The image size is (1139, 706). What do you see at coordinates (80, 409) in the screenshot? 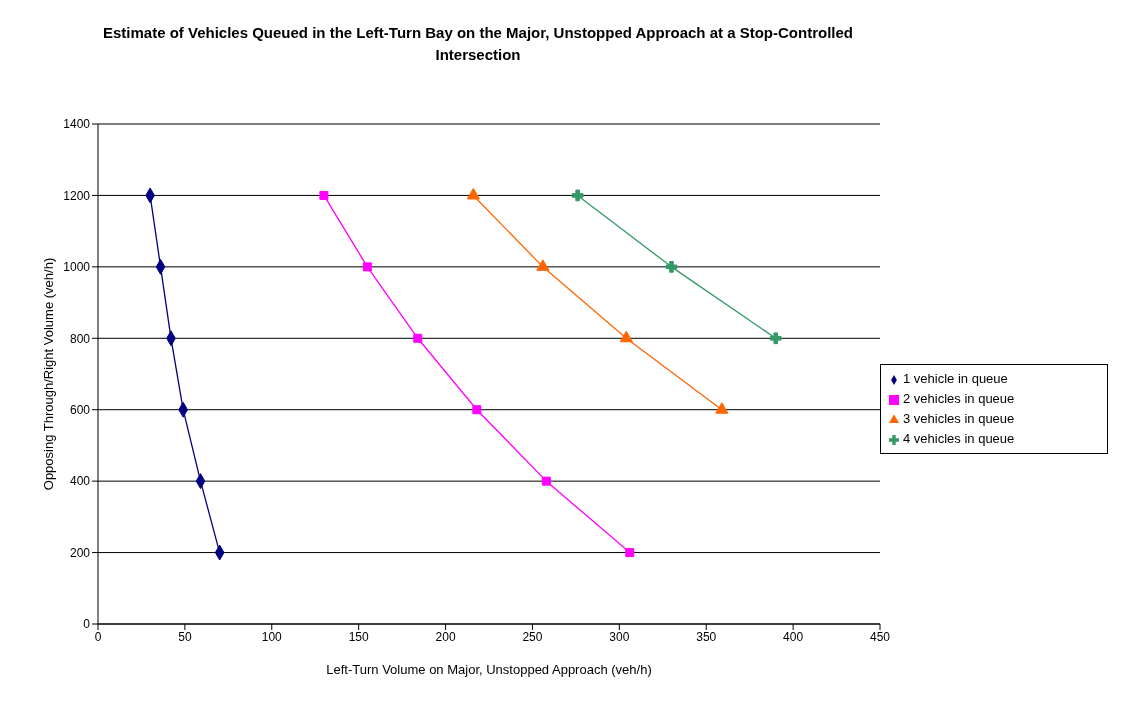
I see `y-tick-label: 600` at bounding box center [80, 409].